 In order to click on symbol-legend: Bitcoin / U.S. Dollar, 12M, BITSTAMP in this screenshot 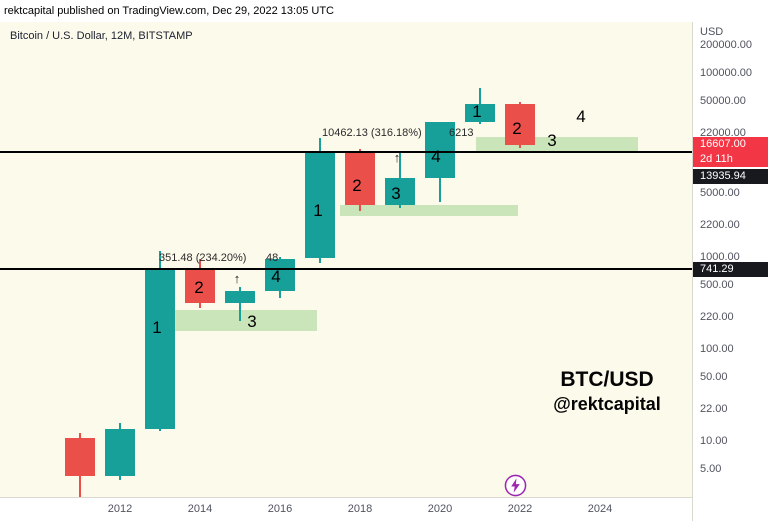, I will do `click(101, 36)`.